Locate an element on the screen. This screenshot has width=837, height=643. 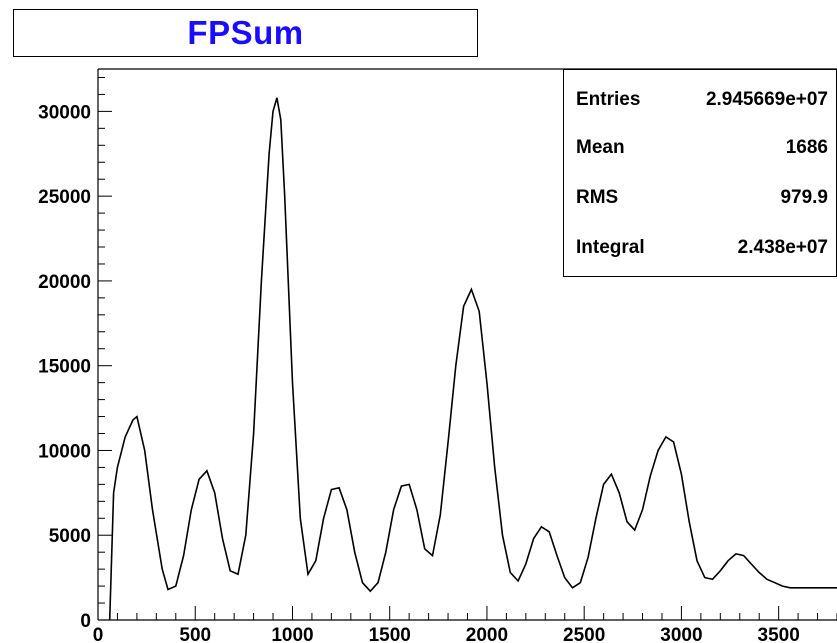
x-tick-label: 1000 is located at coordinates (292, 634).